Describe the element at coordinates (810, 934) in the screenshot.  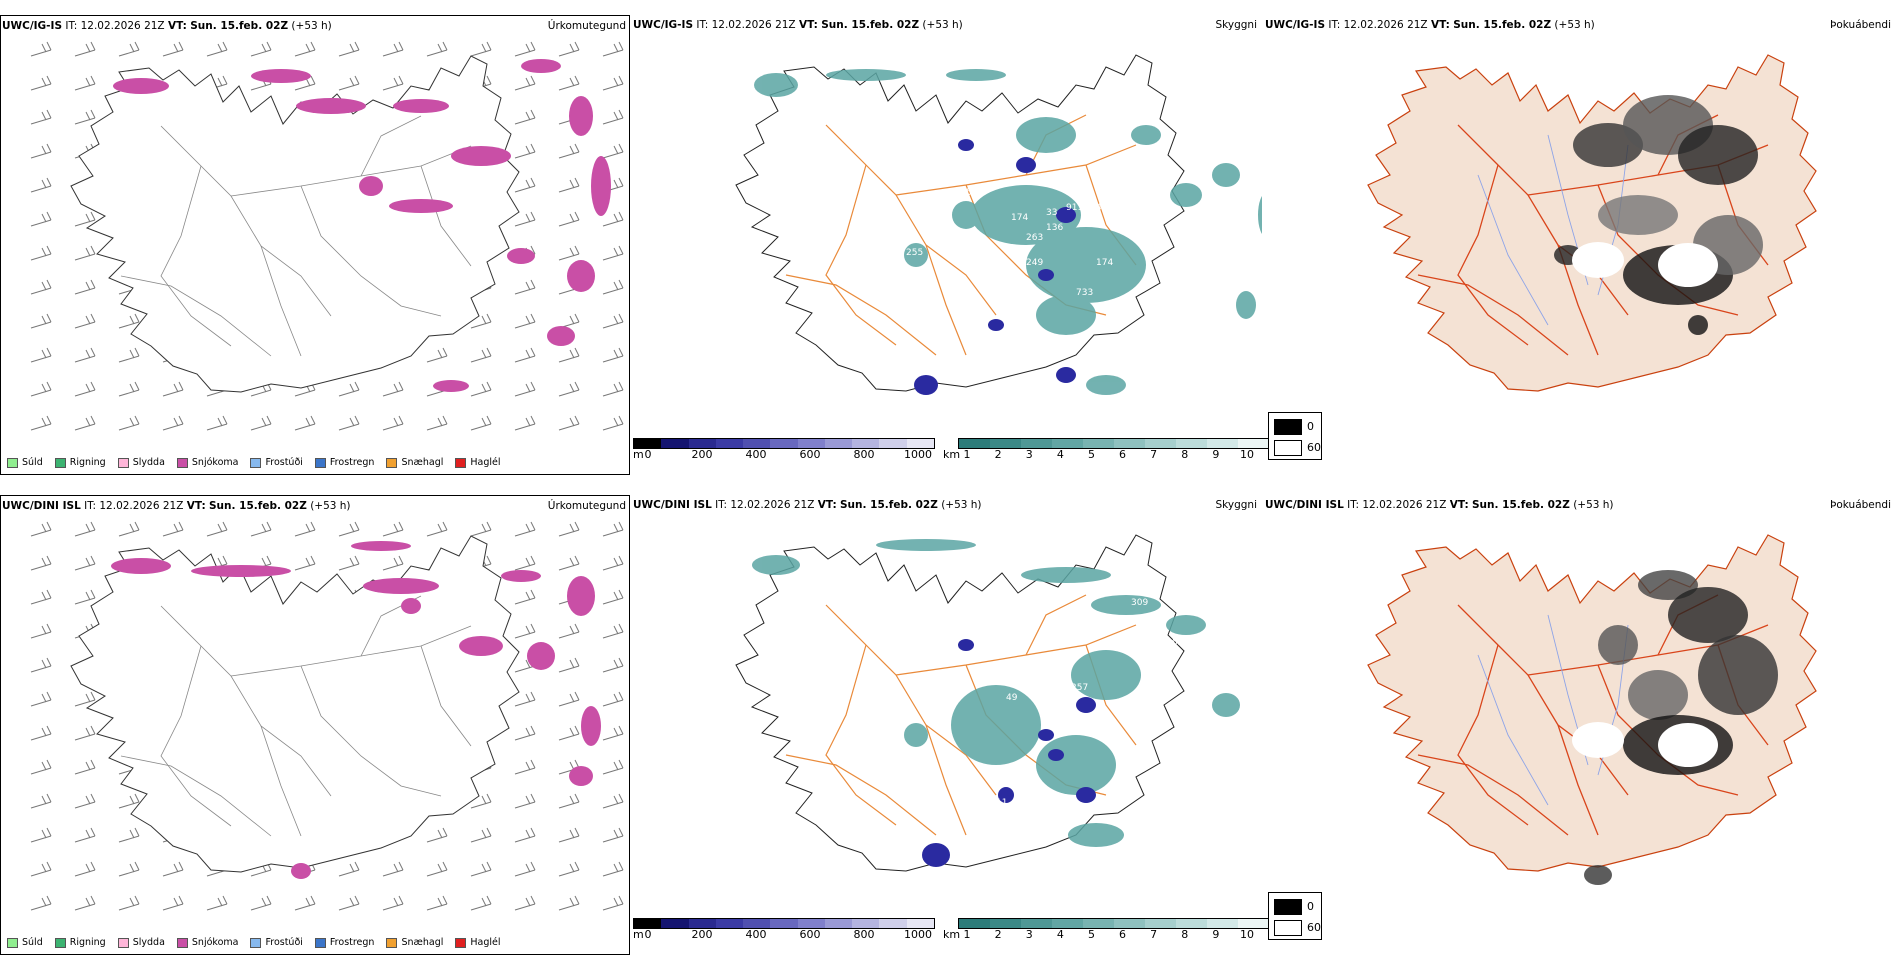
I see `colorbar-tick-label: 600` at that location.